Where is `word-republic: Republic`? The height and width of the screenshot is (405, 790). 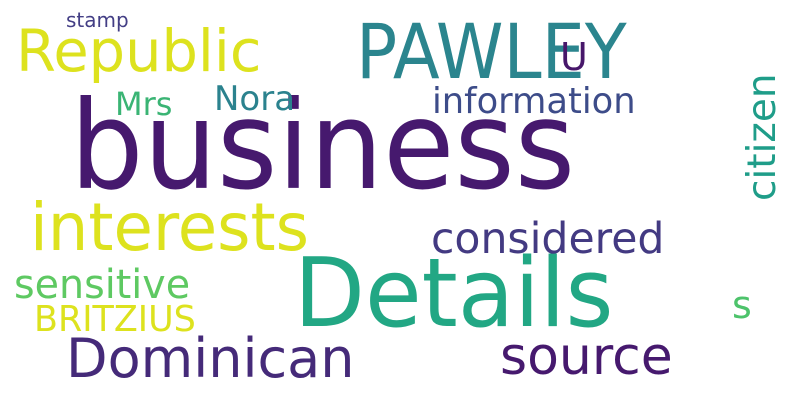 word-republic: Republic is located at coordinates (139, 51).